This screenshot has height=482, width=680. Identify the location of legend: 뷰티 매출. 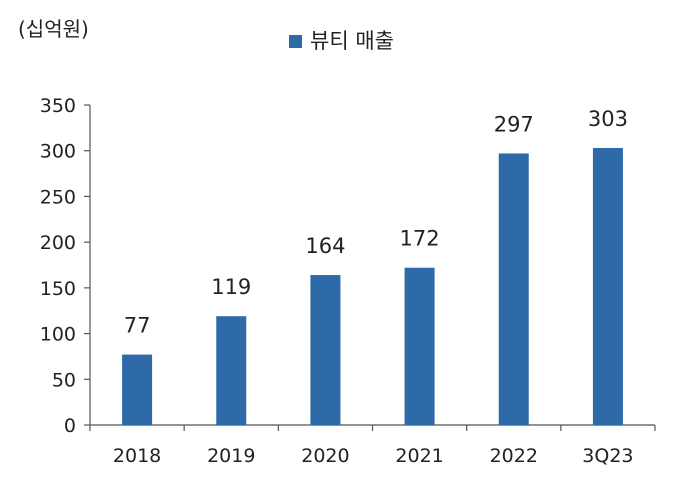
(341, 41).